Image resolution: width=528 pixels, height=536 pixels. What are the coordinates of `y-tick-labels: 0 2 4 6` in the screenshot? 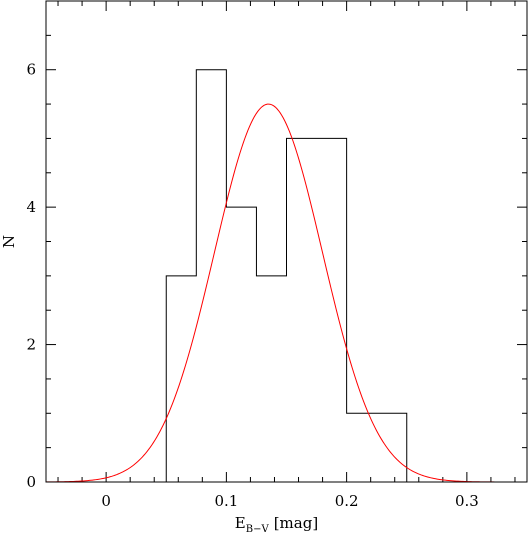 It's located at (31, 276).